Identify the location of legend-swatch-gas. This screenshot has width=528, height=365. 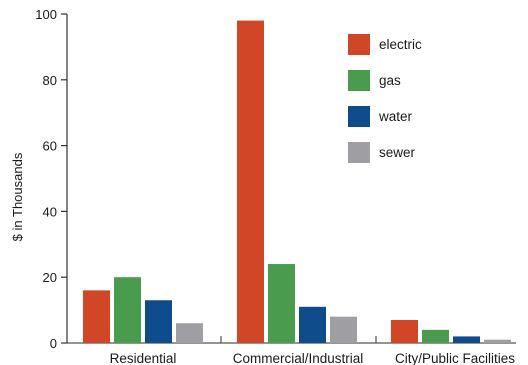
(359, 80).